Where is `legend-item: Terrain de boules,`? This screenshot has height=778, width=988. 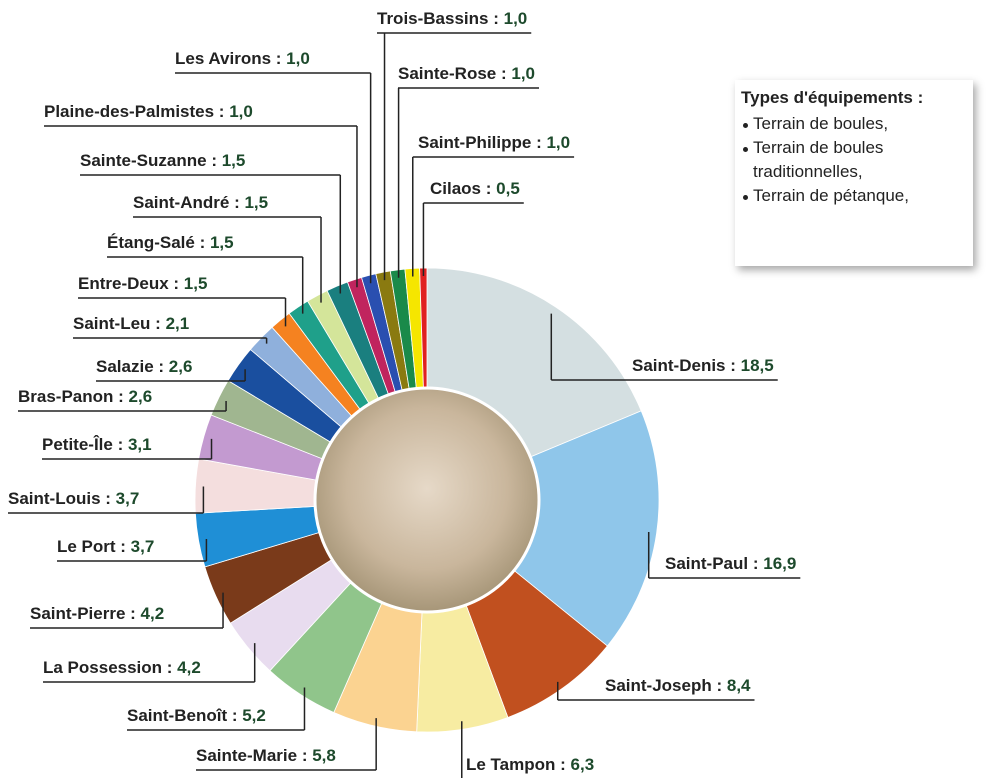
legend-item: Terrain de boules, is located at coordinates (832, 124).